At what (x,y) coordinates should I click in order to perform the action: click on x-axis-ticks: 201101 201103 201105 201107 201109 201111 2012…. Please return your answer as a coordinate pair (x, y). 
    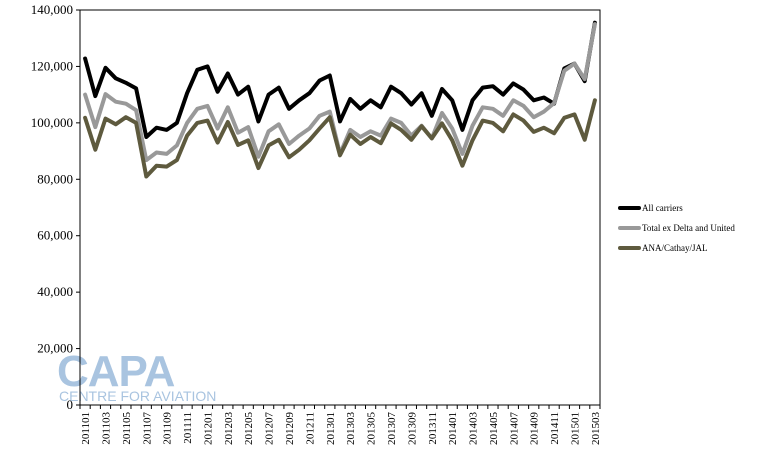
    Looking at the image, I should click on (340, 425).